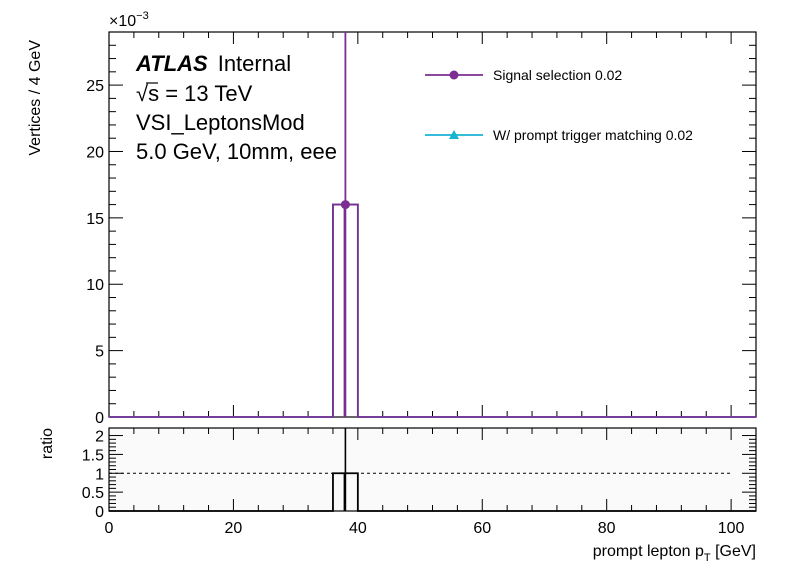  I want to click on y-tick-label: 25, so click(95, 86).